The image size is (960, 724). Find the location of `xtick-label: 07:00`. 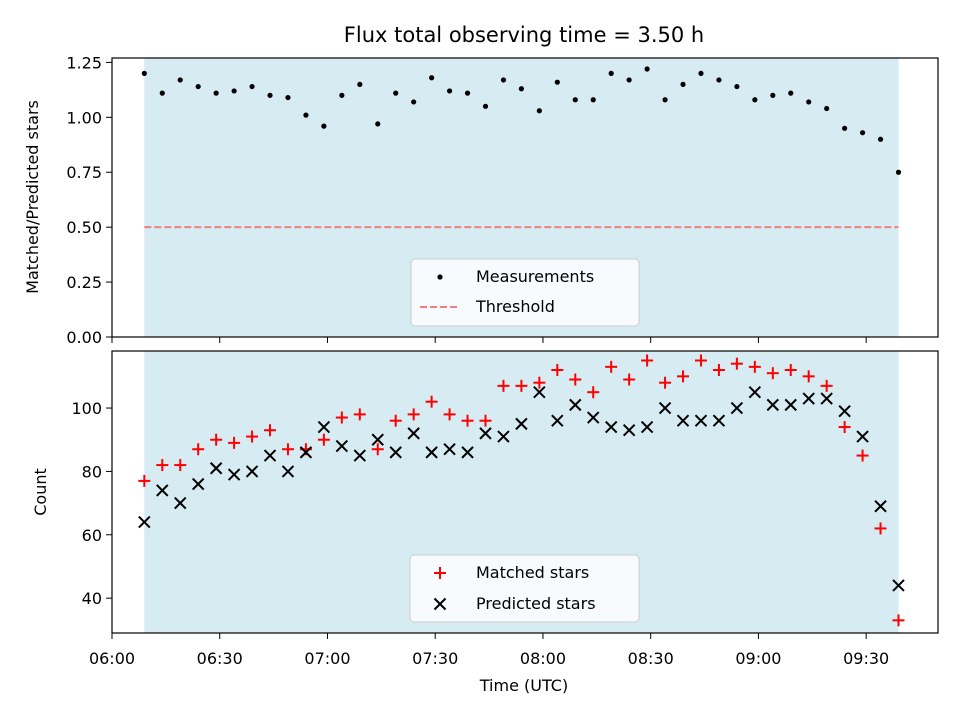

xtick-label: 07:00 is located at coordinates (327, 658).